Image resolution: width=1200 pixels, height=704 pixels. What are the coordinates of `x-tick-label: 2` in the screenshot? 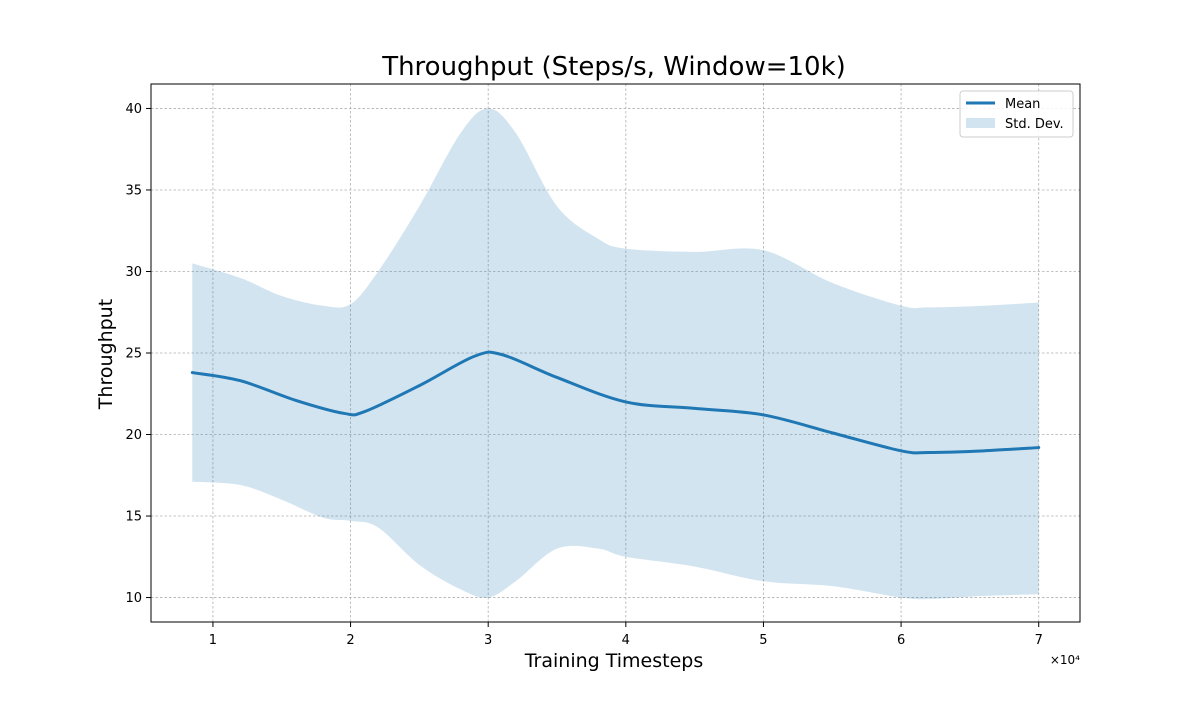 It's located at (350, 640).